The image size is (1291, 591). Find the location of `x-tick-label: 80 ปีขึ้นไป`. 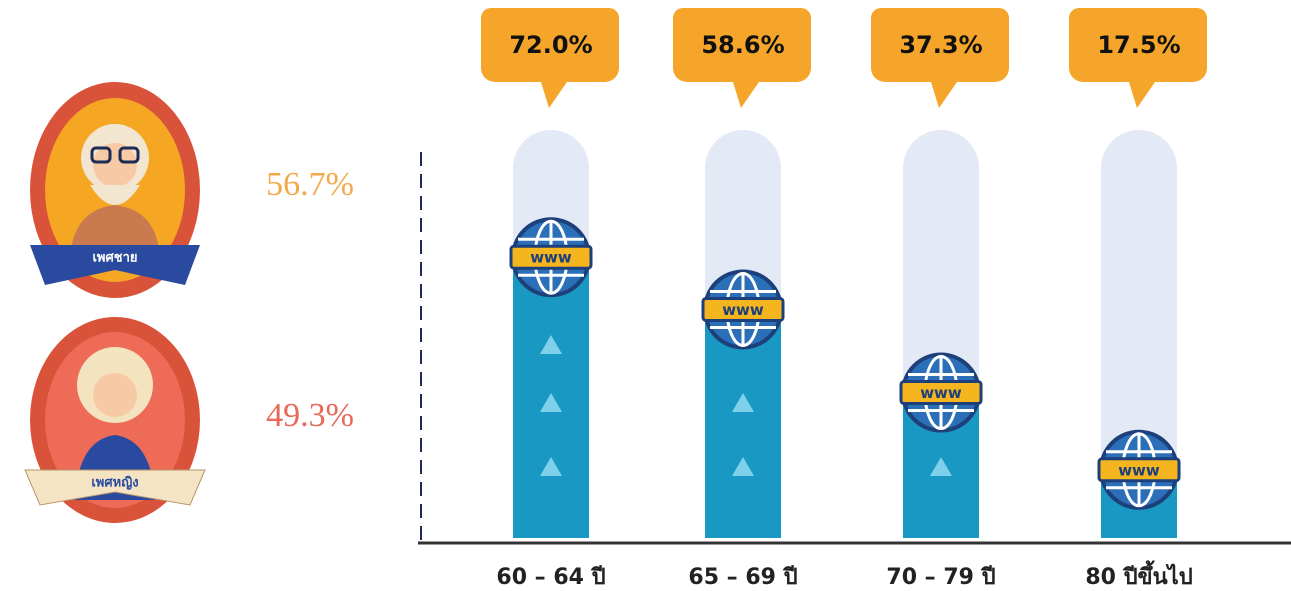

x-tick-label: 80 ปีขึ้นไป is located at coordinates (1138, 575).